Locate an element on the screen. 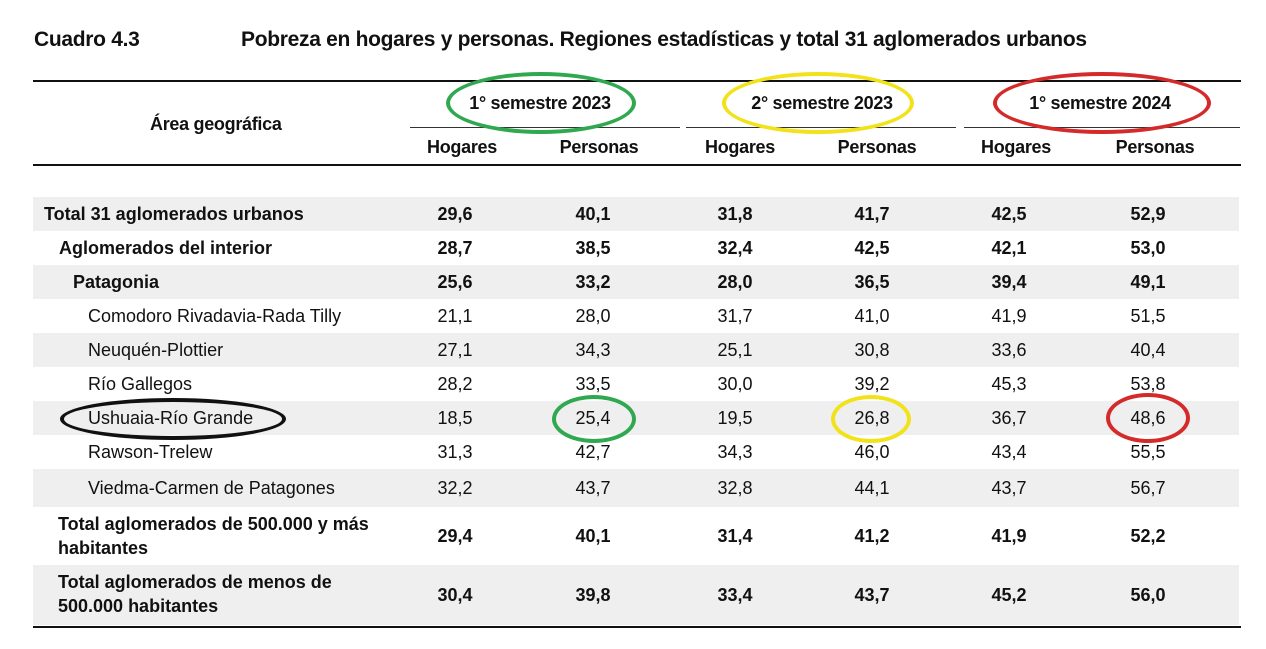 The image size is (1266, 649). row-value: 30,0 is located at coordinates (735, 383).